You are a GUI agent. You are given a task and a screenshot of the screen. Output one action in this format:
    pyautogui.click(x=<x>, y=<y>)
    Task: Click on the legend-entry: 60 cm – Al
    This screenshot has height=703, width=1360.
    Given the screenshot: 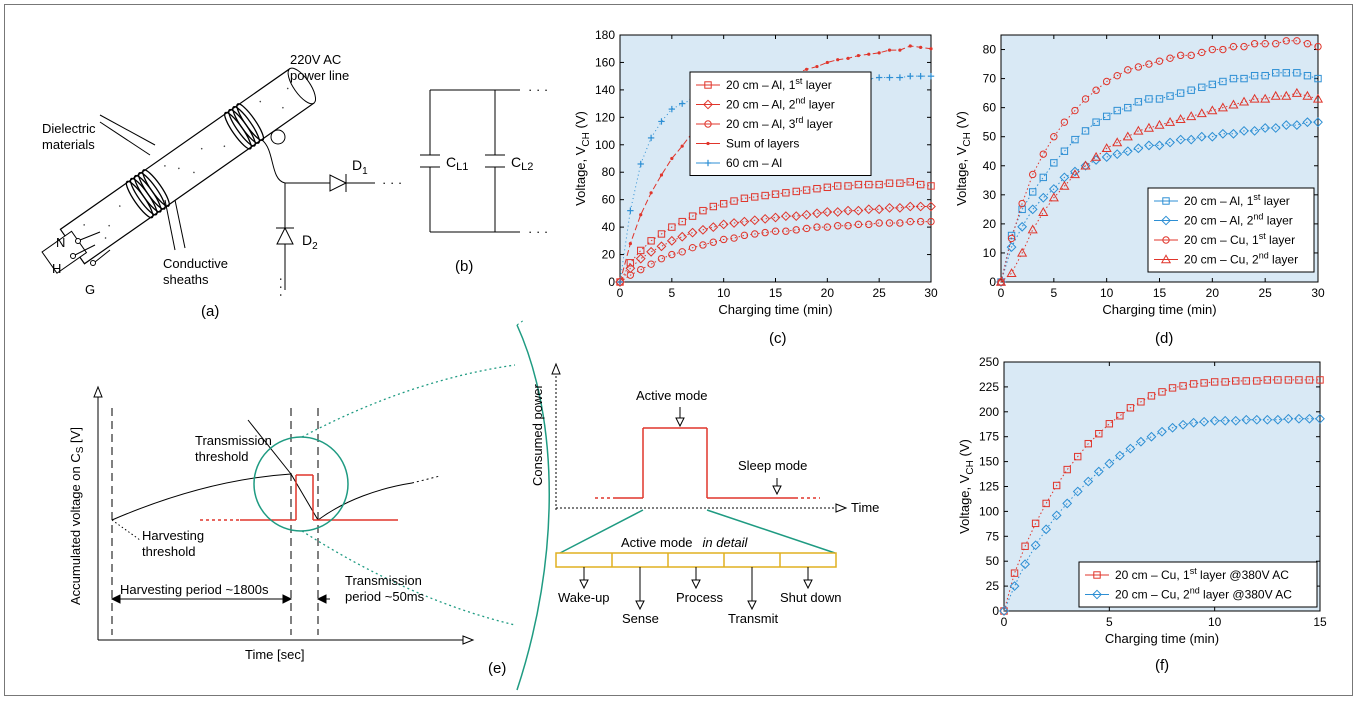 What is the action you would take?
    pyautogui.click(x=754, y=163)
    